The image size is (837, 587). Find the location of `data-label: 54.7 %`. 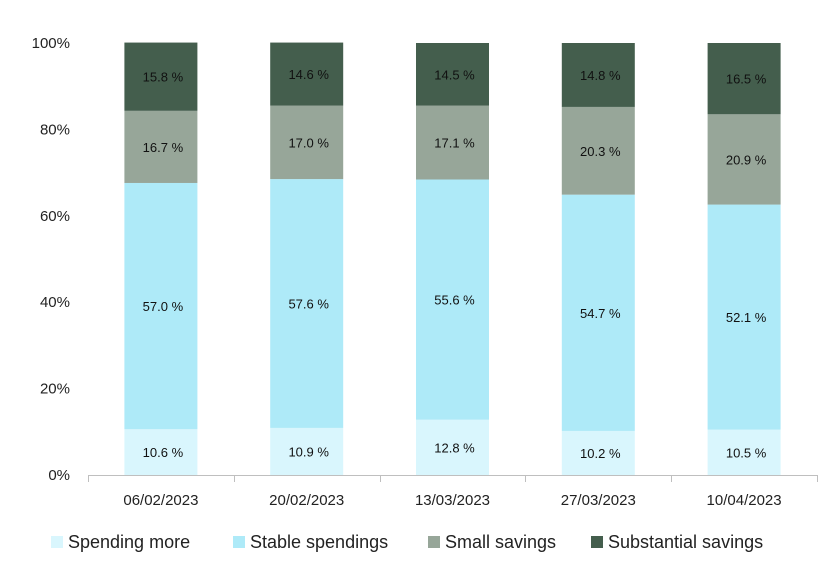

data-label: 54.7 % is located at coordinates (600, 313).